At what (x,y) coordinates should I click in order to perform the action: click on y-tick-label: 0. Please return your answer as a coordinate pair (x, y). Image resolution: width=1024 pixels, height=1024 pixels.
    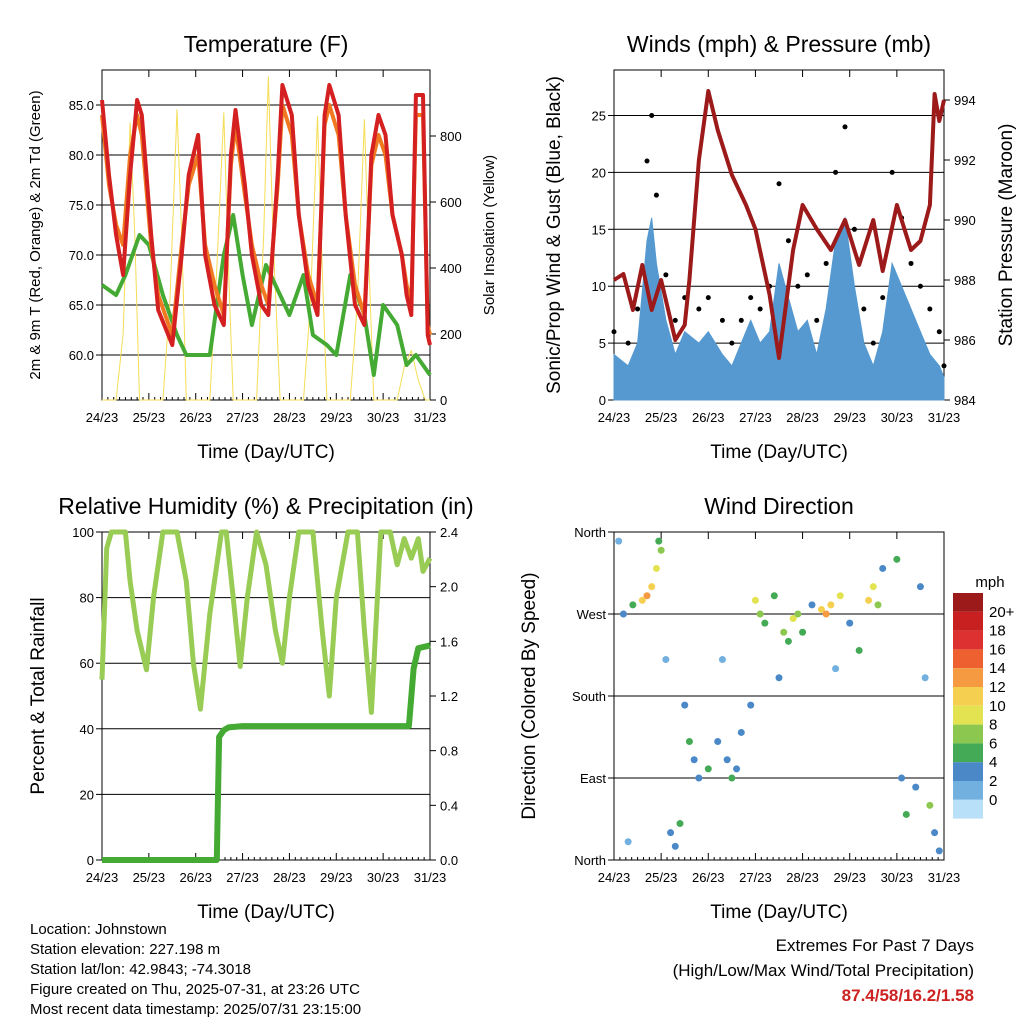
    Looking at the image, I should click on (602, 400).